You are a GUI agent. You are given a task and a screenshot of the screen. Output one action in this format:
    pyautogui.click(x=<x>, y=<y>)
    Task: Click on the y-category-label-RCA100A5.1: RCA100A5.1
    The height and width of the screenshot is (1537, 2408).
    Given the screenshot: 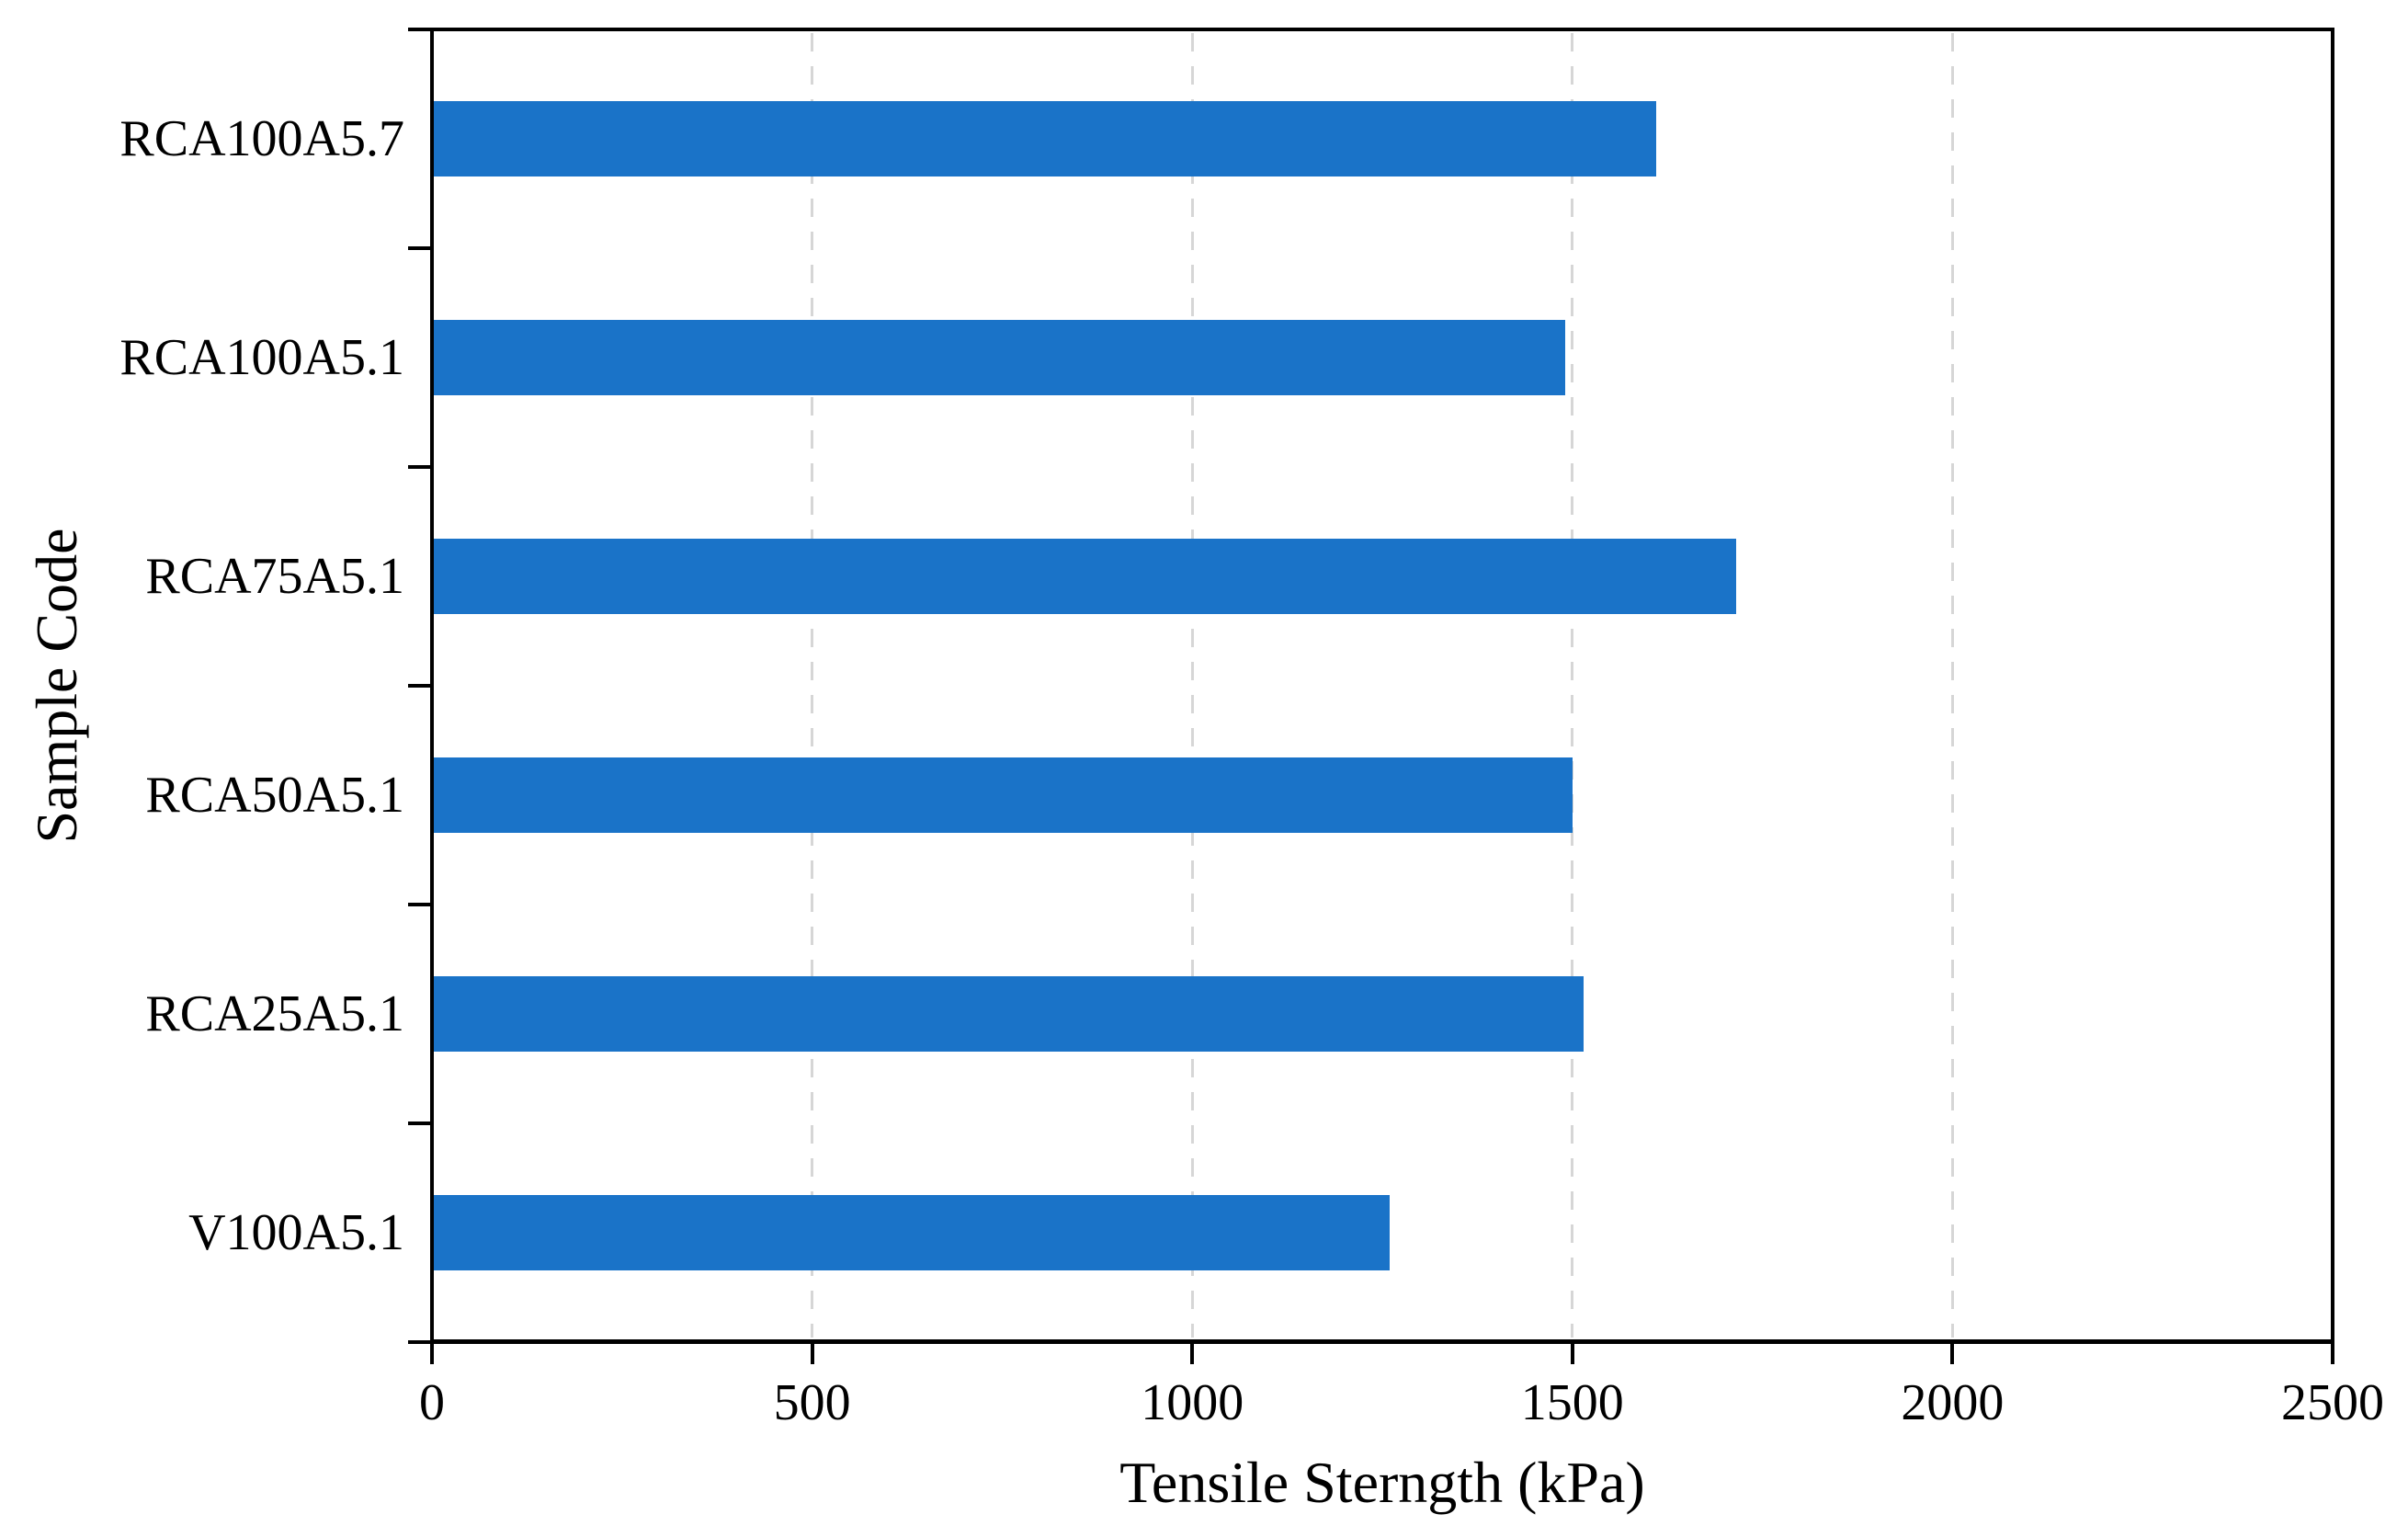 What is the action you would take?
    pyautogui.click(x=261, y=357)
    